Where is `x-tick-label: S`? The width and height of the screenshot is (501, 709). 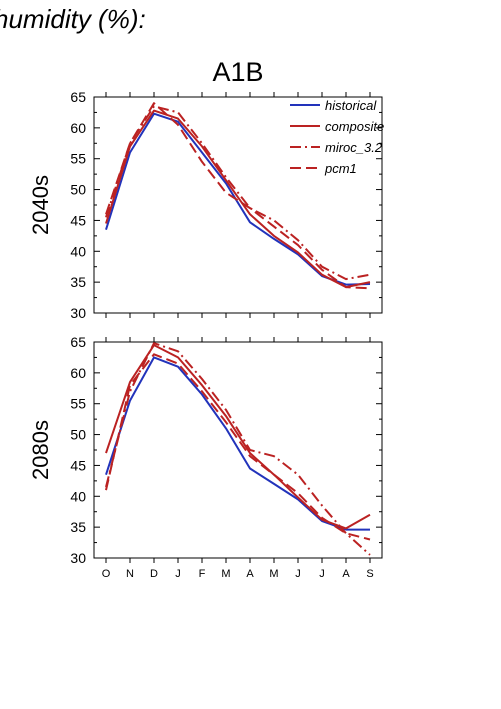 x-tick-label: S is located at coordinates (369, 574).